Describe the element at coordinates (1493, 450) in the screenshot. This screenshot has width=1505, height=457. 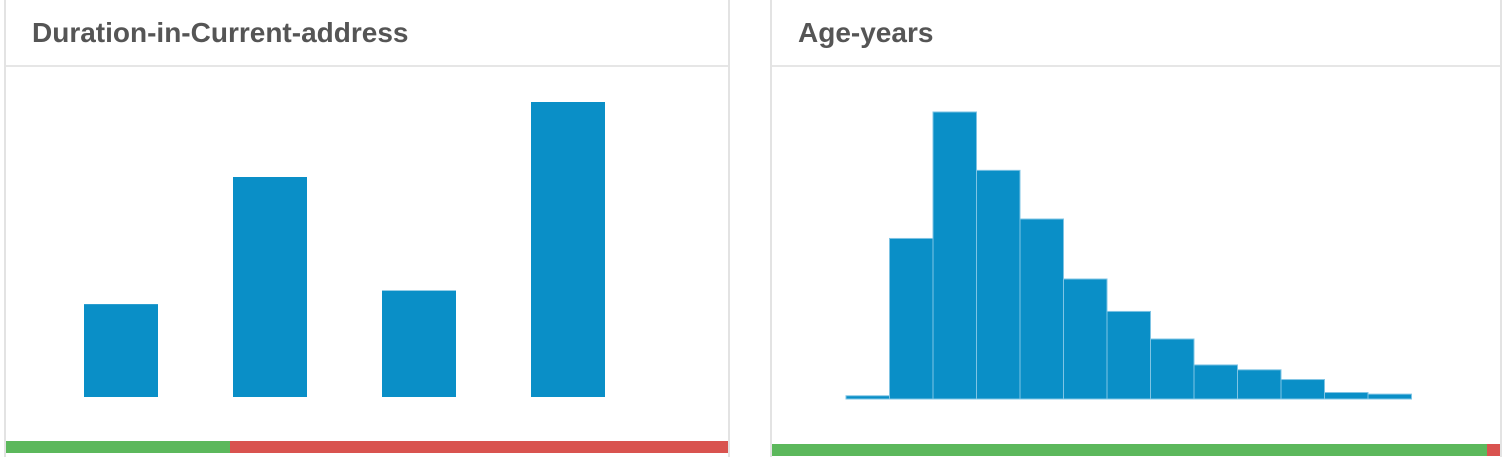
I see `age-status-red` at that location.